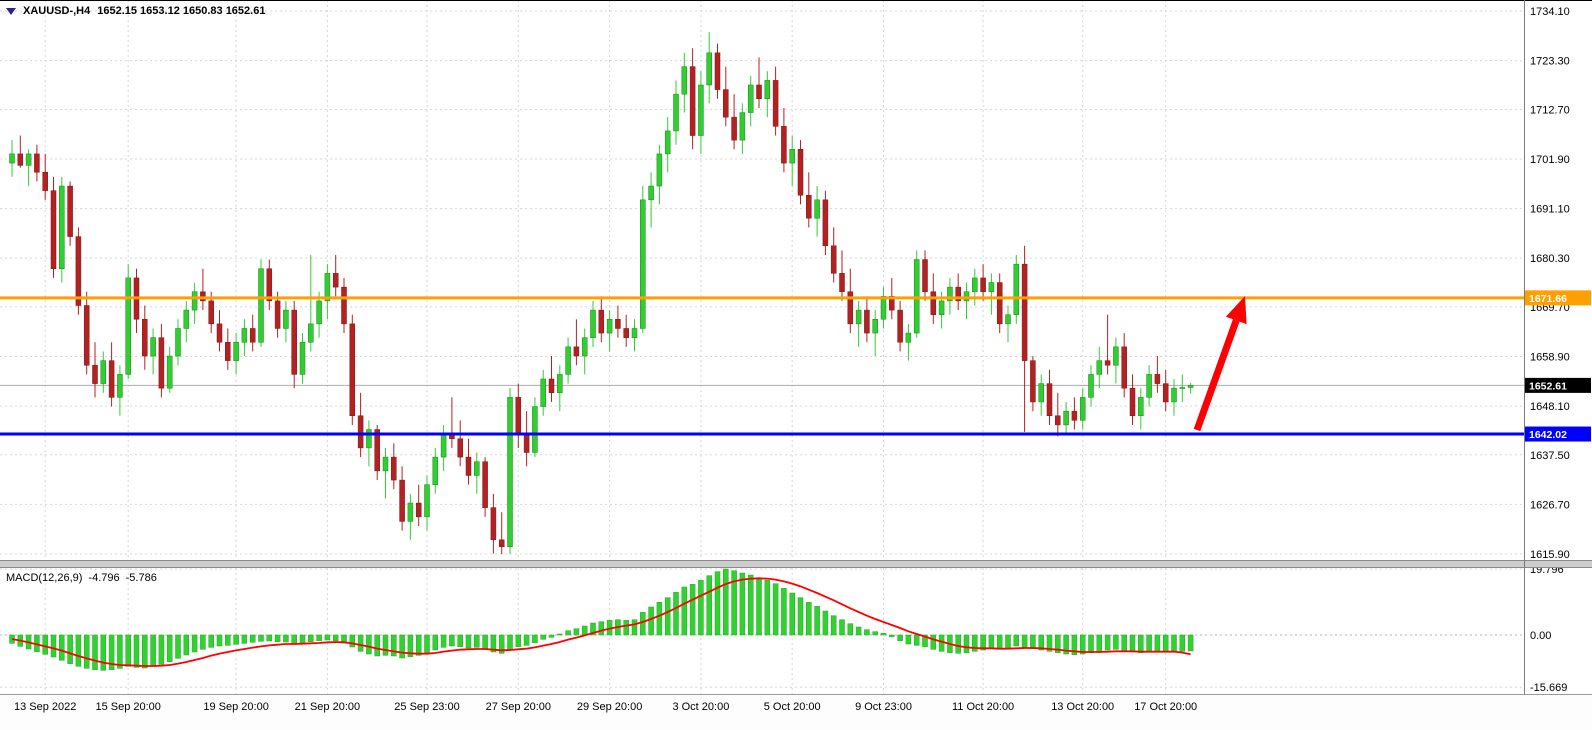 This screenshot has height=730, width=1592. I want to click on time-label: 13 Sep 2022, so click(45, 707).